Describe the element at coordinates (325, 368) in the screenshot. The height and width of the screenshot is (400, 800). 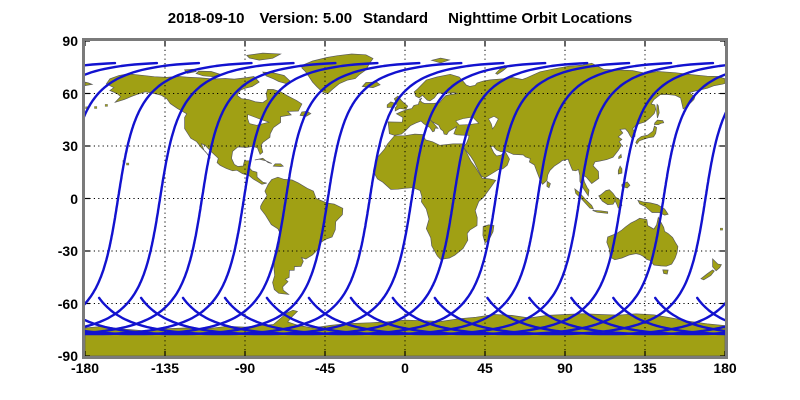
I see `x-axis-label: -45` at that location.